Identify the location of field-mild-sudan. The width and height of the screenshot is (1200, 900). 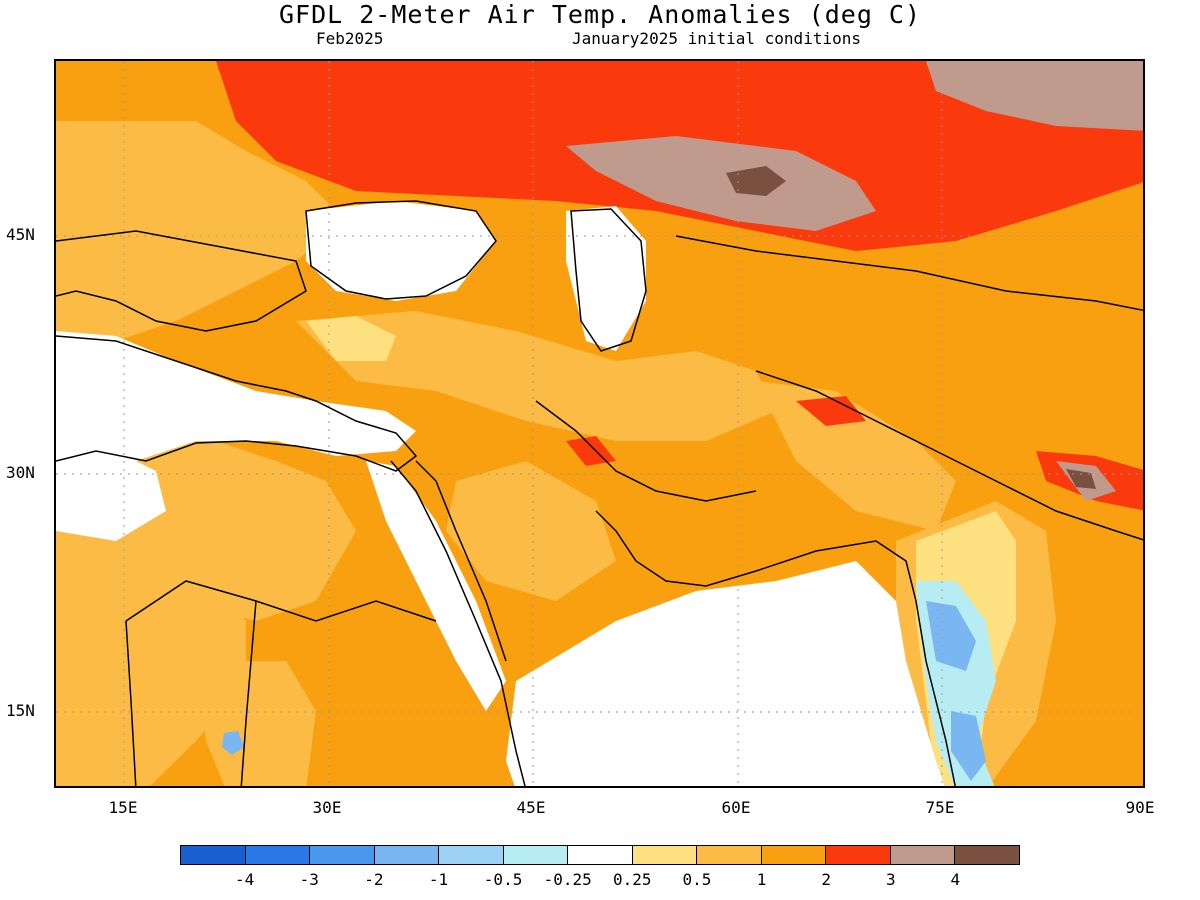
(256, 723).